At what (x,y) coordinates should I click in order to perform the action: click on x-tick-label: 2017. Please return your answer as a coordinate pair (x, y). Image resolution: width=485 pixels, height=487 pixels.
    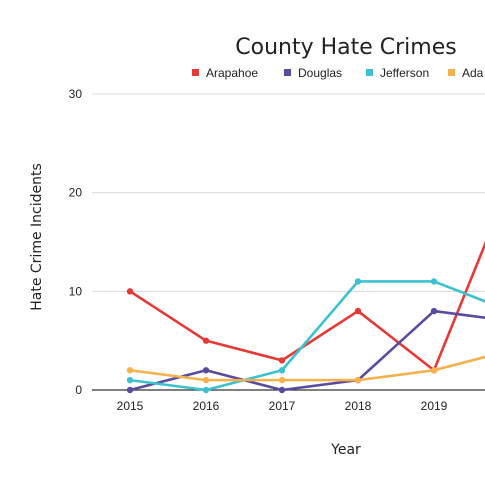
    Looking at the image, I should click on (282, 406).